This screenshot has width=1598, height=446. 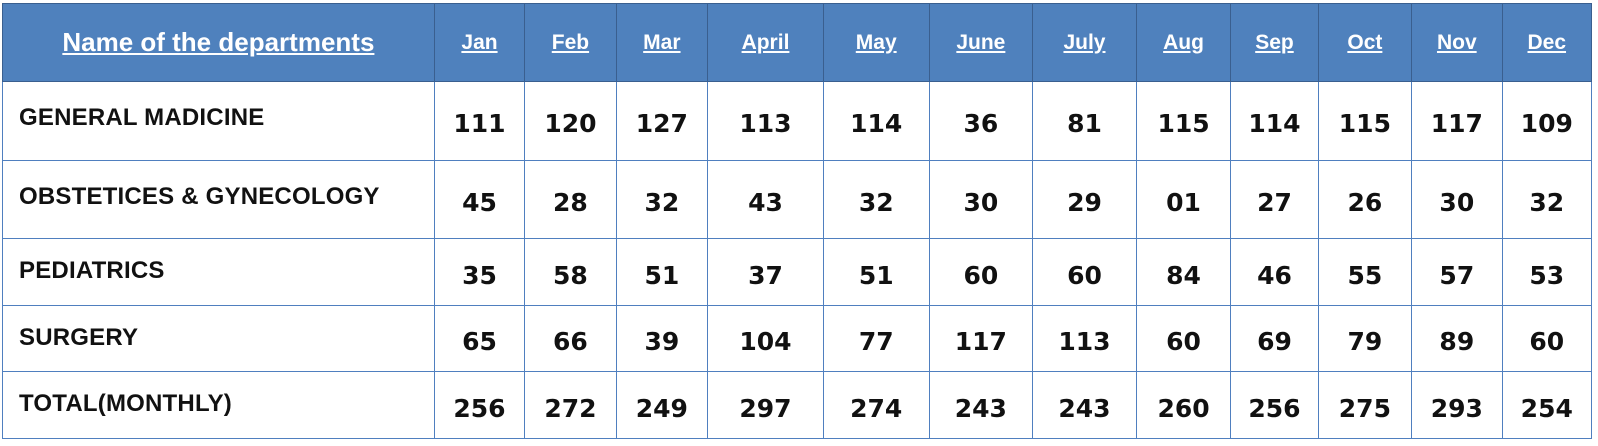 I want to click on header-month-mar: Mar, so click(x=662, y=42).